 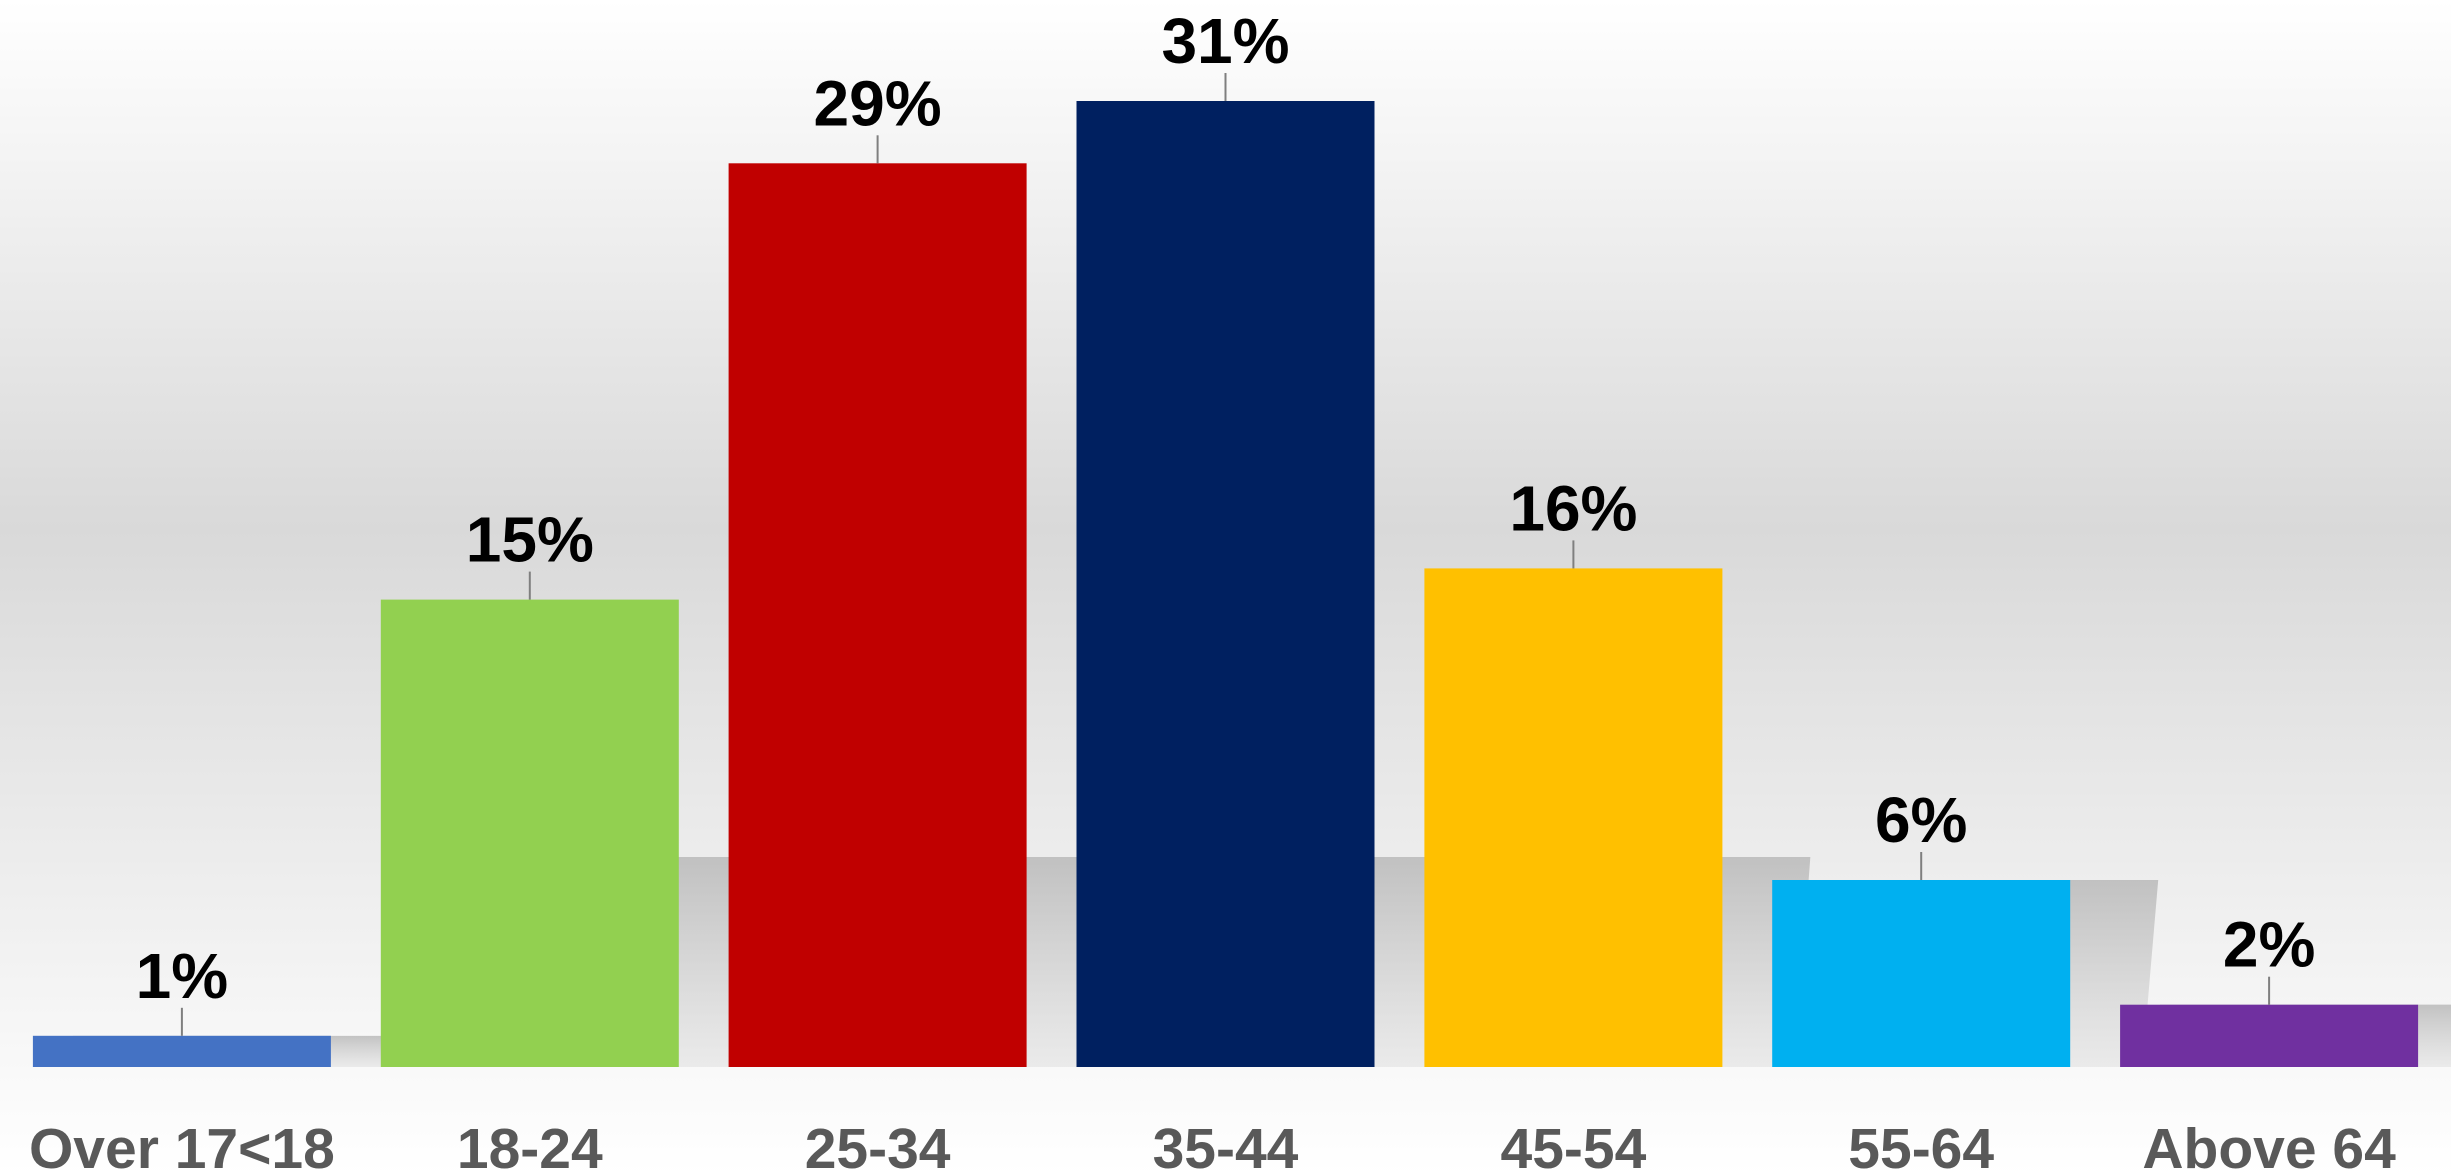 What do you see at coordinates (1574, 1146) in the screenshot?
I see `x-tick-label-4: 45-54` at bounding box center [1574, 1146].